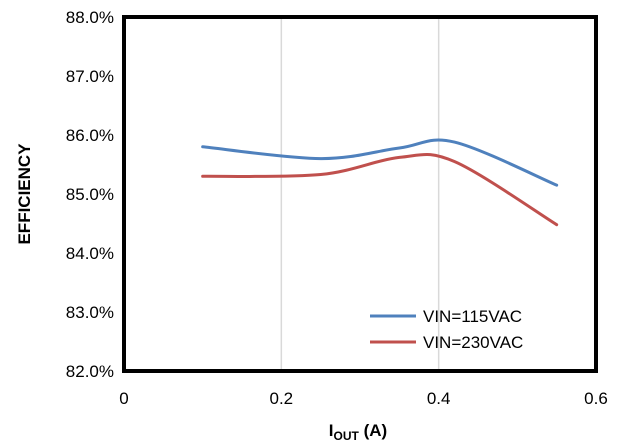 The width and height of the screenshot is (624, 447). Describe the element at coordinates (596, 398) in the screenshot. I see `x-tick-label: 0.6` at that location.